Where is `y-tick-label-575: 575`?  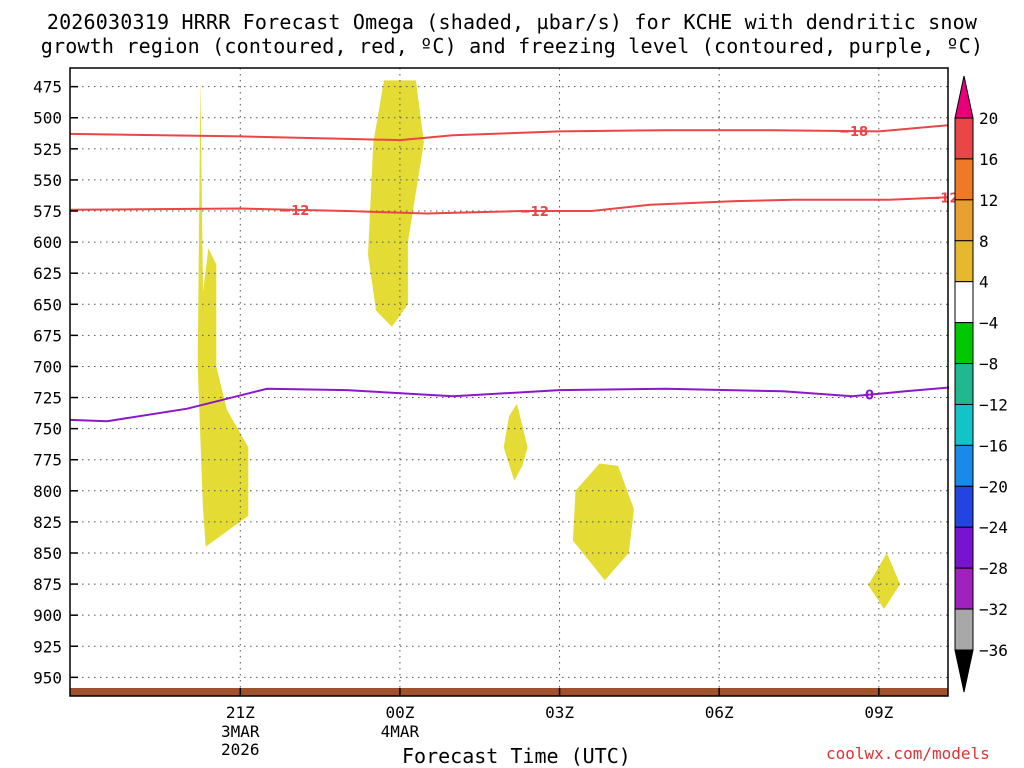
y-tick-label-575: 575 is located at coordinates (47, 211).